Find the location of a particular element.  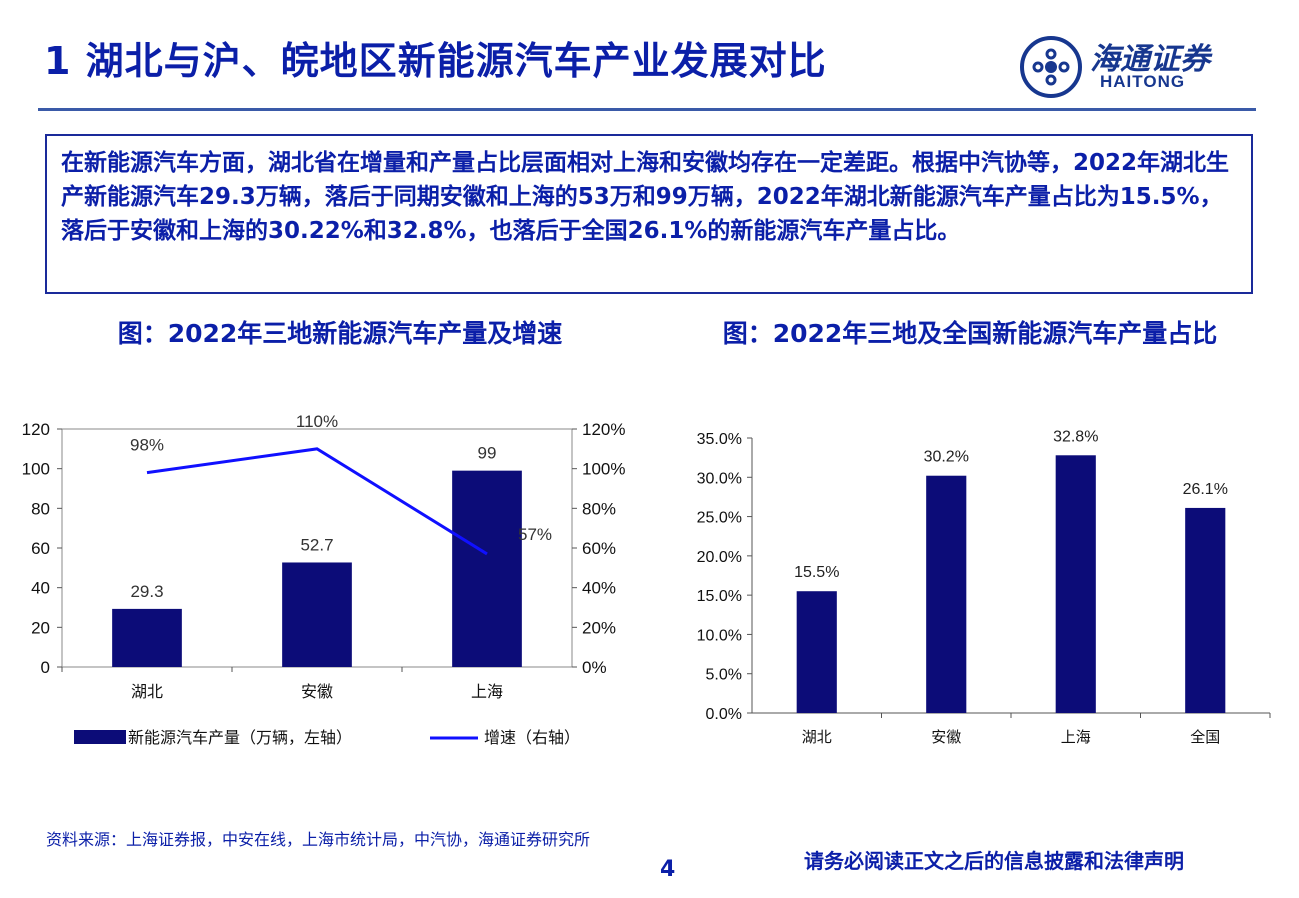

bar-data-label: 52.7 is located at coordinates (316, 544).